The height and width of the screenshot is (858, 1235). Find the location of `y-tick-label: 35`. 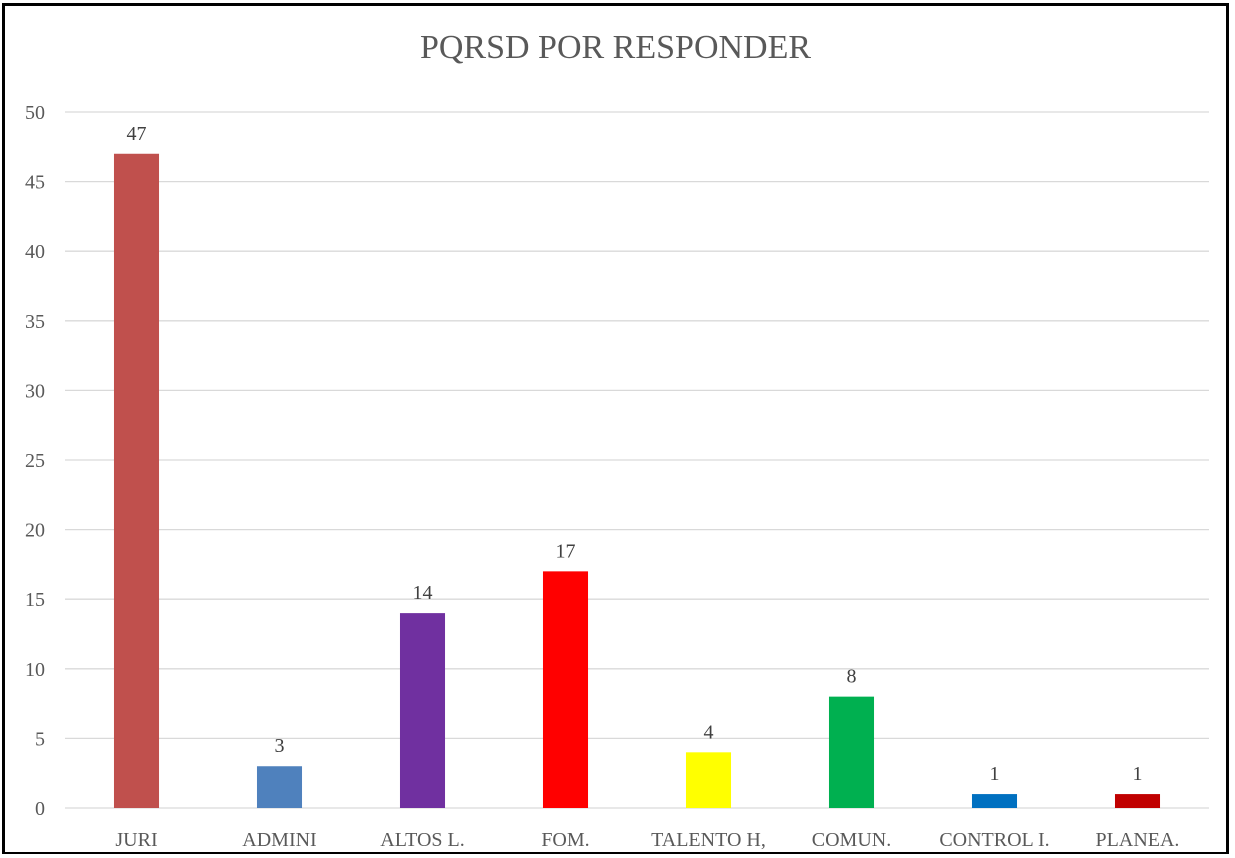

y-tick-label: 35 is located at coordinates (35, 322).